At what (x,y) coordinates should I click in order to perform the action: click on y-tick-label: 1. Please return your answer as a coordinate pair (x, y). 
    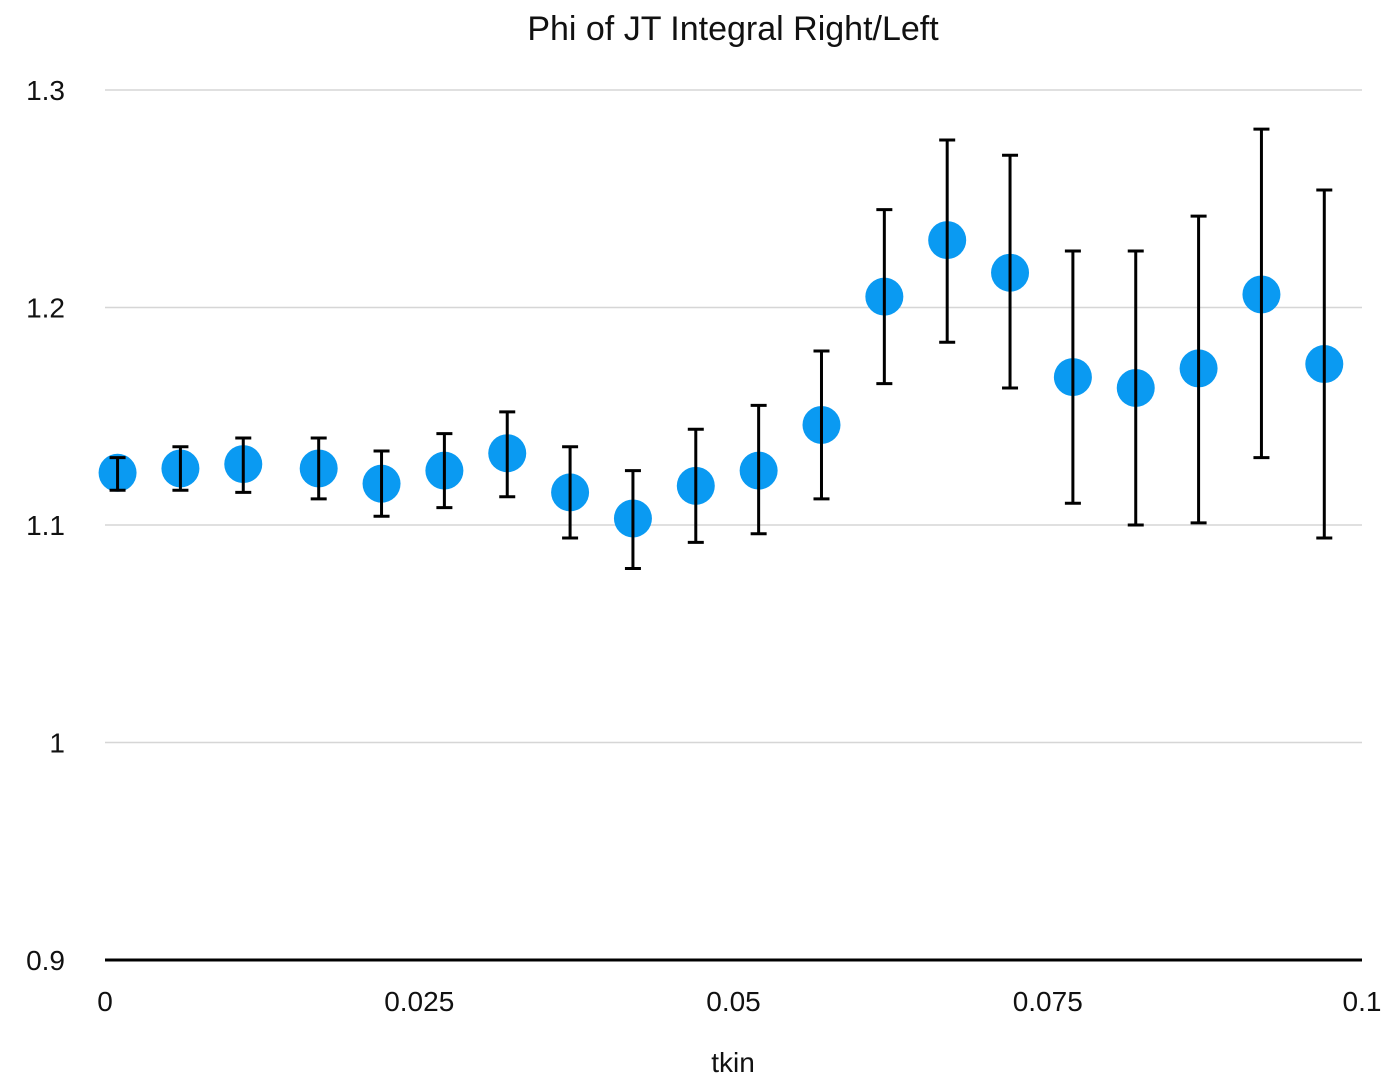
    Looking at the image, I should click on (57, 743).